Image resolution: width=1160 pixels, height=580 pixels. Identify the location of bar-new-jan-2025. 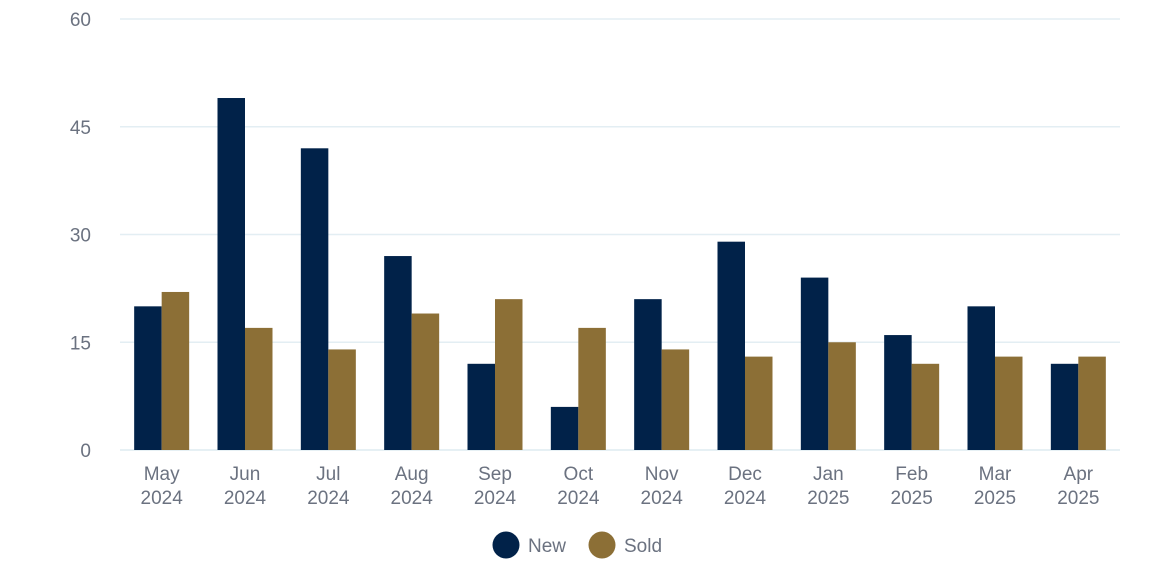
(814, 363).